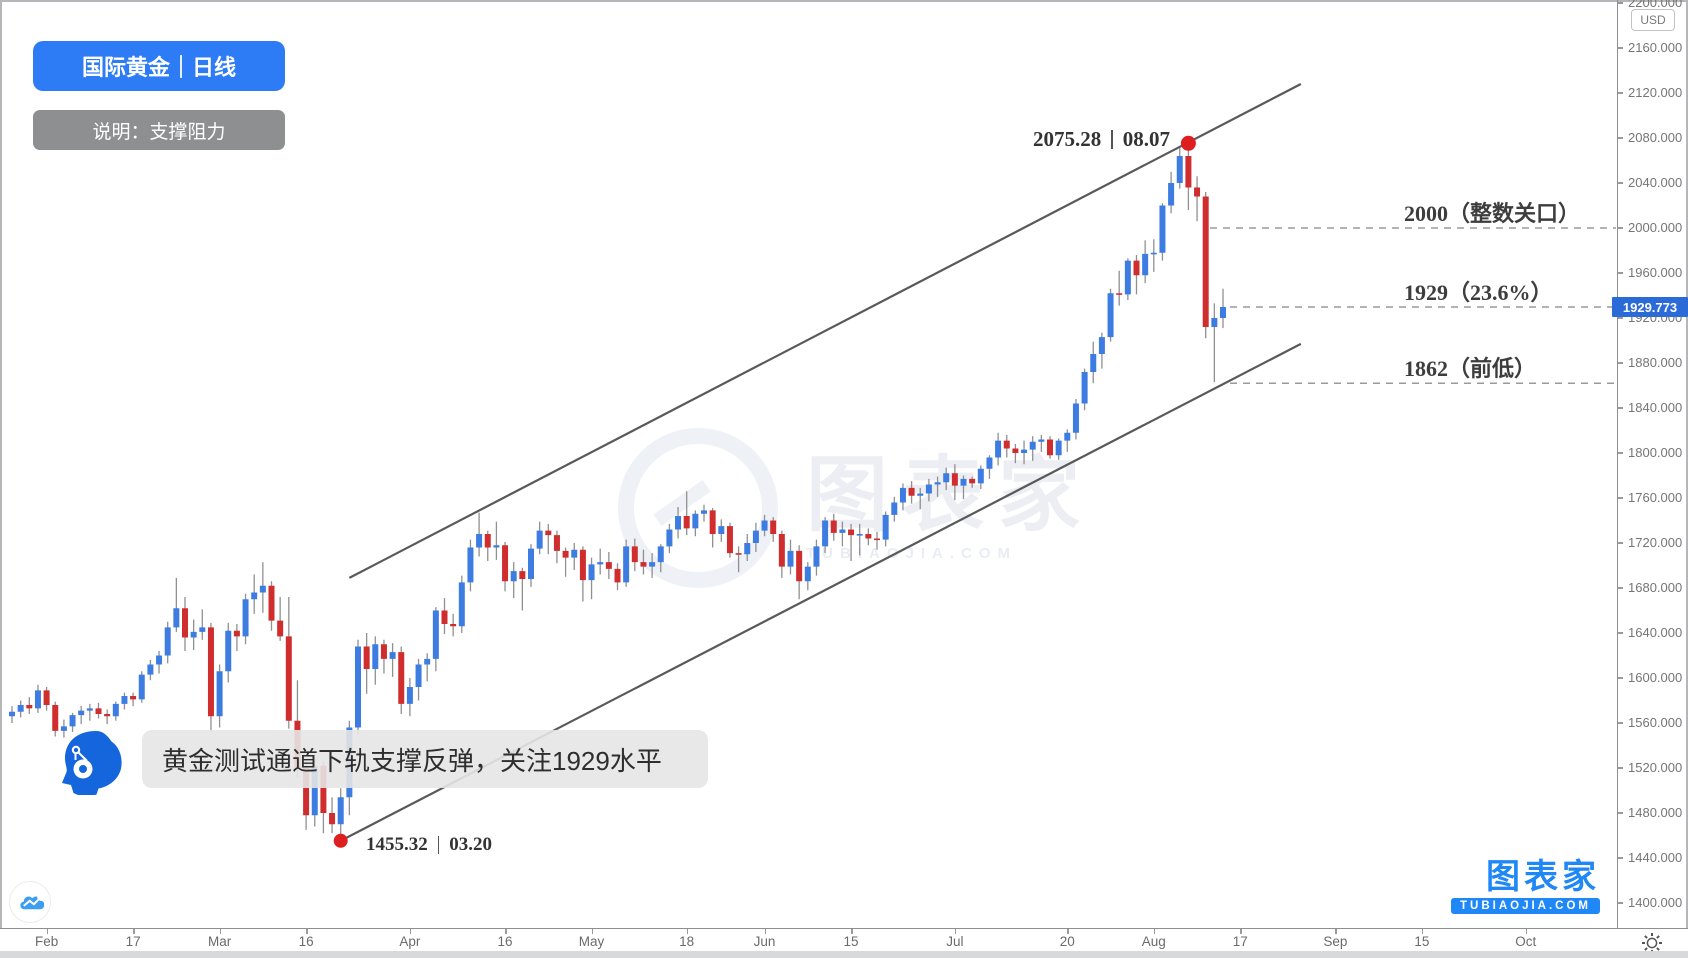  Describe the element at coordinates (133, 941) in the screenshot. I see `time-axis-label: 17` at that location.